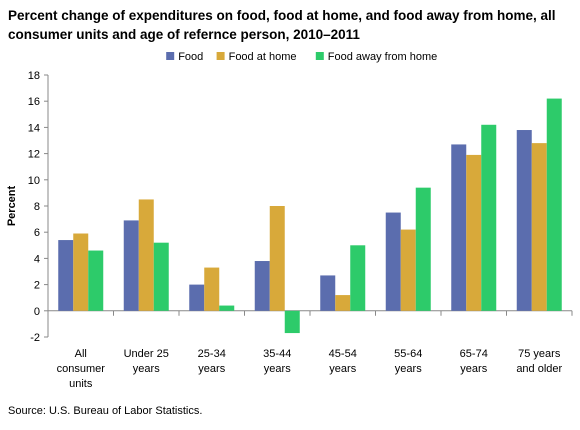 The height and width of the screenshot is (430, 580). What do you see at coordinates (212, 354) in the screenshot?
I see `x-tick-label: 25-34` at bounding box center [212, 354].